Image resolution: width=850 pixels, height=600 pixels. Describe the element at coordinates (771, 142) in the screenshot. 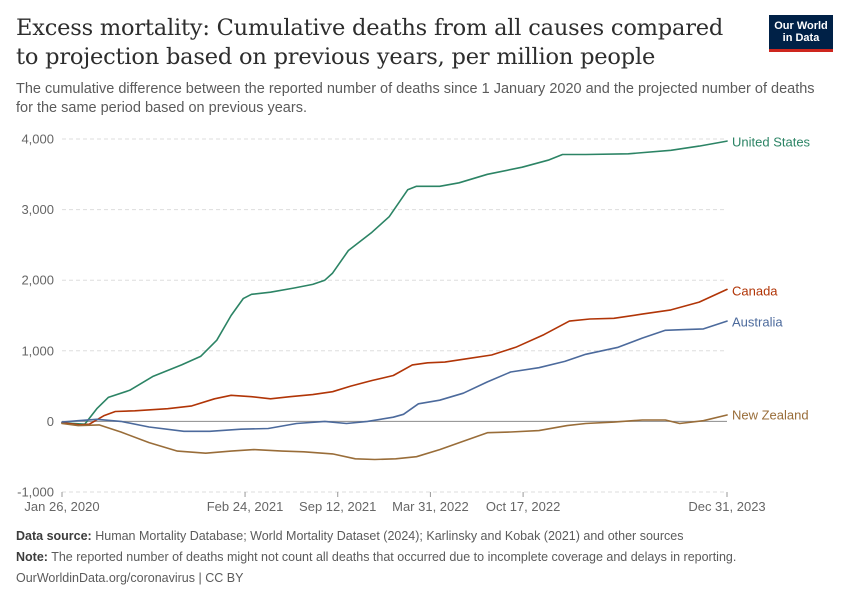

I see `series-label-united-states: United States` at that location.